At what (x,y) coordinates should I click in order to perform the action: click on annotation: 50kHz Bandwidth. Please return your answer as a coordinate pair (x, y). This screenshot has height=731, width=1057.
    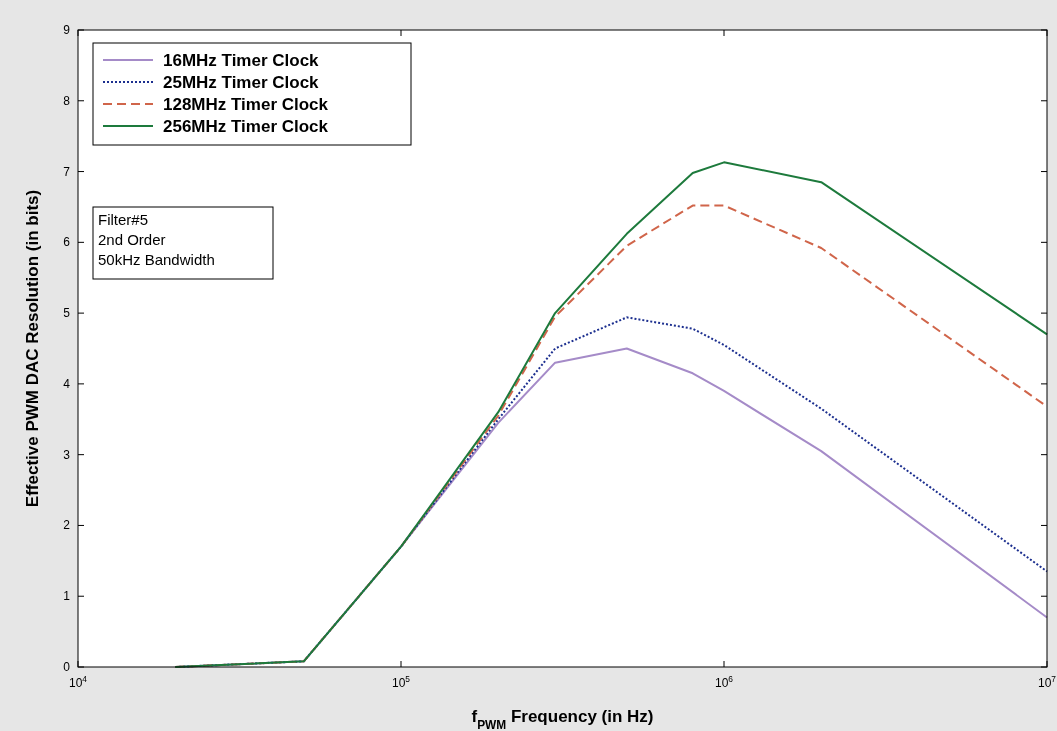
    Looking at the image, I should click on (156, 259).